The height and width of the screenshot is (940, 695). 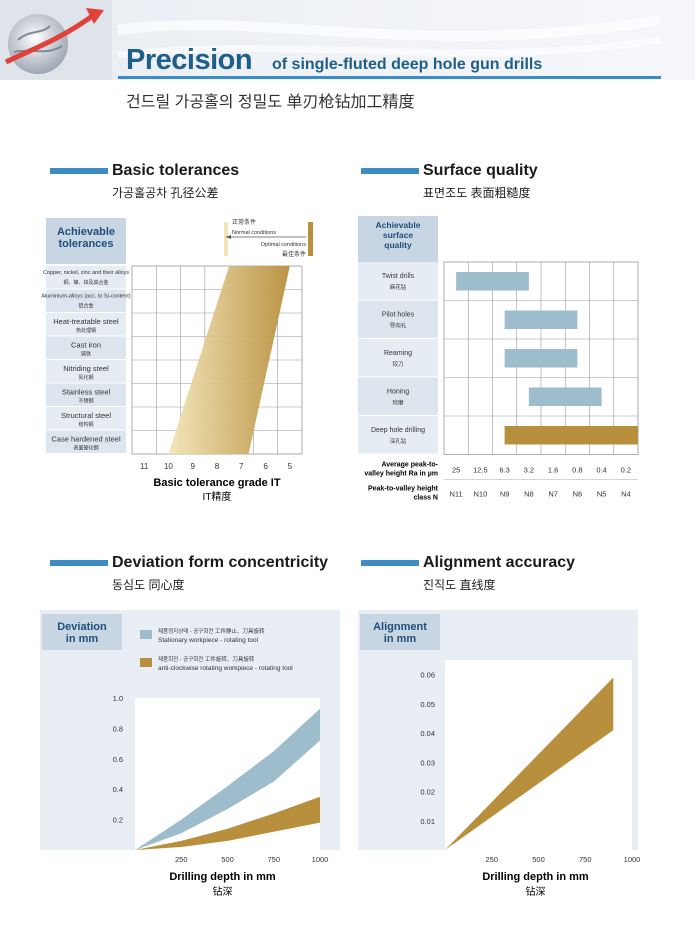 What do you see at coordinates (398, 287) in the screenshot?
I see `row-label-cn: 麻花钻` at bounding box center [398, 287].